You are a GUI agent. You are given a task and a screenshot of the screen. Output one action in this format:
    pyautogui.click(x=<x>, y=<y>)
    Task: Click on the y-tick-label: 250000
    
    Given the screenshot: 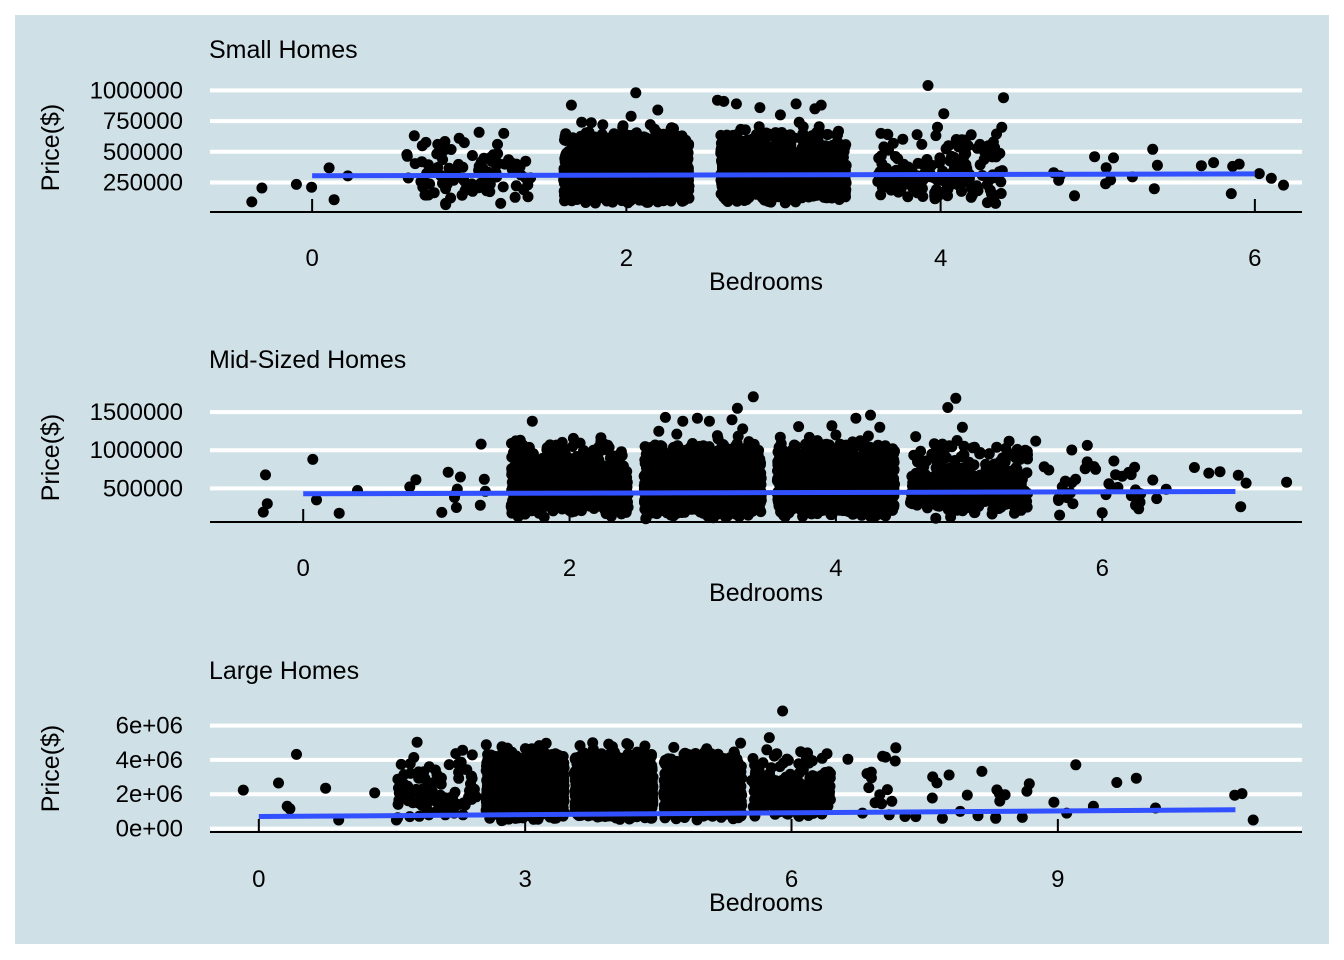 What is the action you would take?
    pyautogui.click(x=143, y=183)
    